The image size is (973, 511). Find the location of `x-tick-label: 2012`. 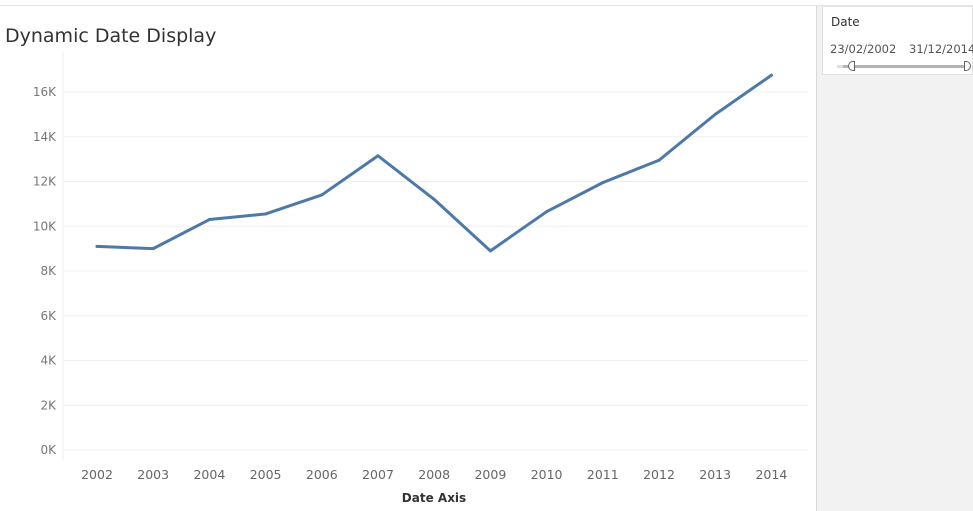

x-tick-label: 2012 is located at coordinates (659, 474).